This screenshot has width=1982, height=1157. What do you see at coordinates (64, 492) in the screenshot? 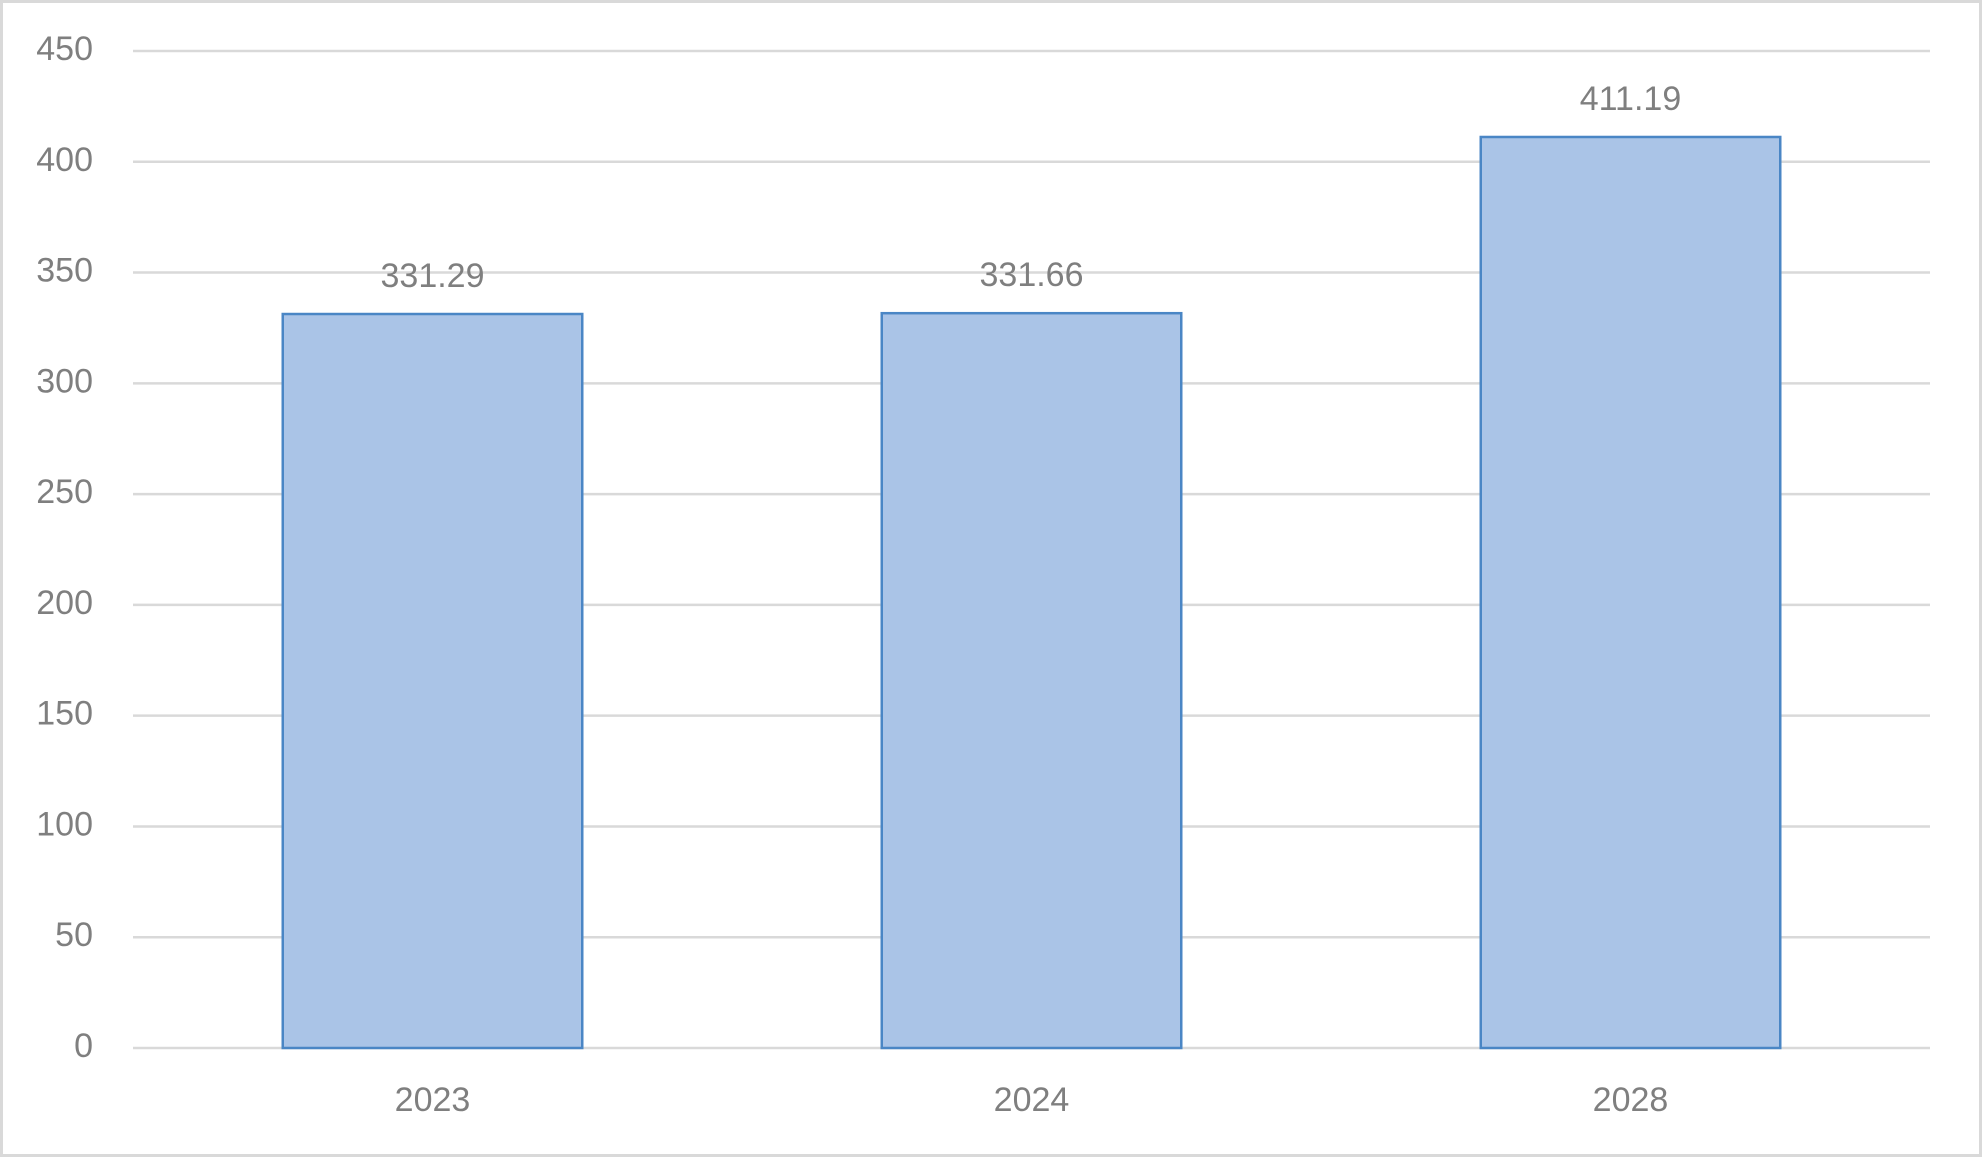
I see `y-tick-label: 250` at bounding box center [64, 492].